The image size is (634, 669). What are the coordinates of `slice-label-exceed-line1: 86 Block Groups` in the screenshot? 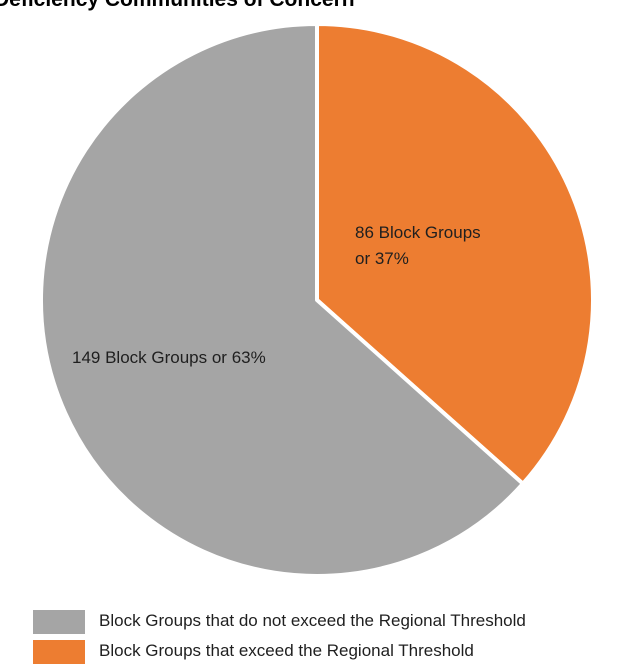 It's located at (418, 232).